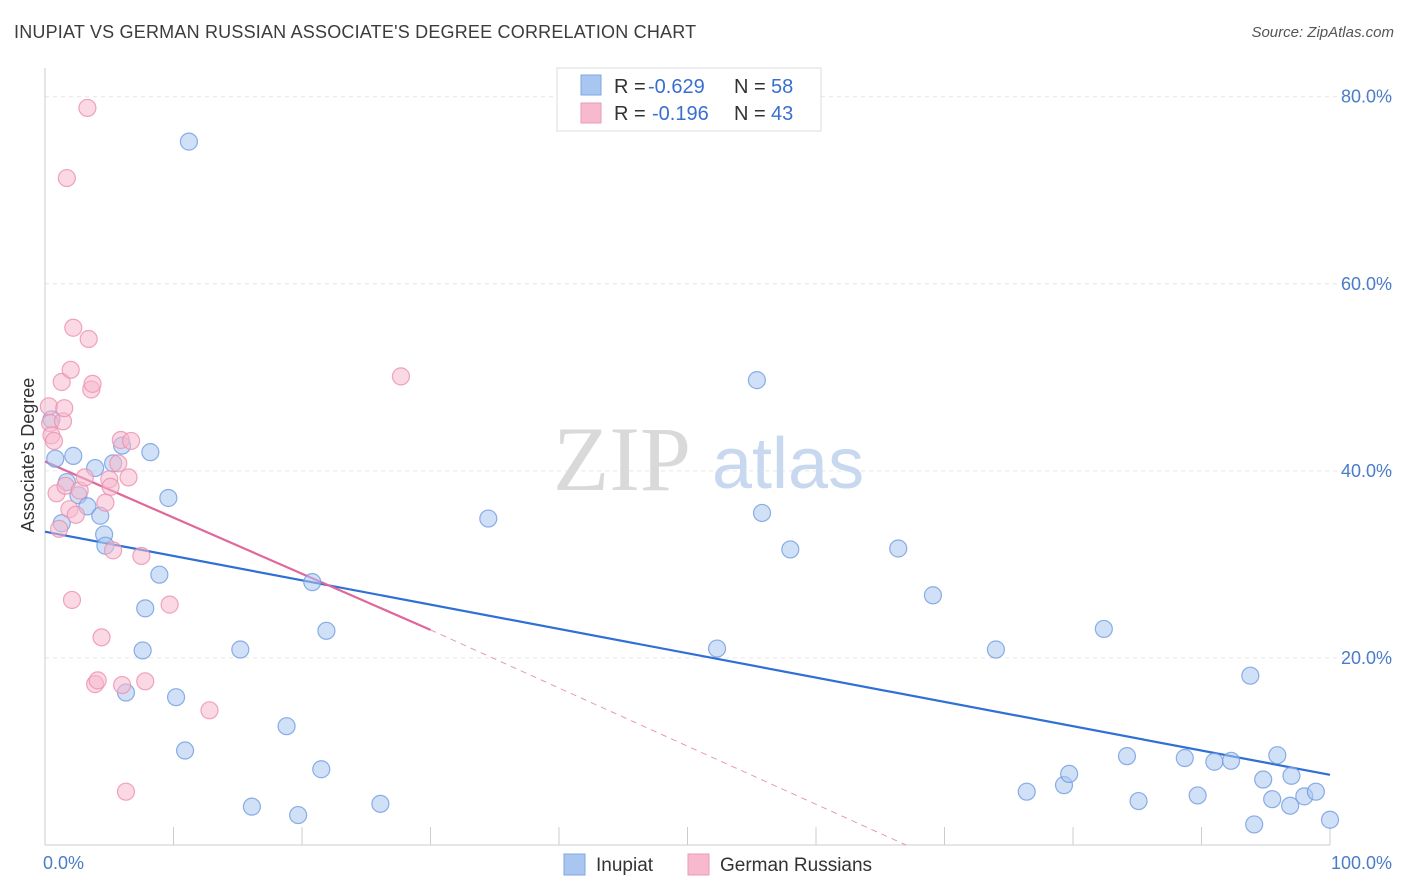 This screenshot has height=892, width=1406. What do you see at coordinates (1366, 97) in the screenshot?
I see `y-tick-label-3: 80.0%` at bounding box center [1366, 97].